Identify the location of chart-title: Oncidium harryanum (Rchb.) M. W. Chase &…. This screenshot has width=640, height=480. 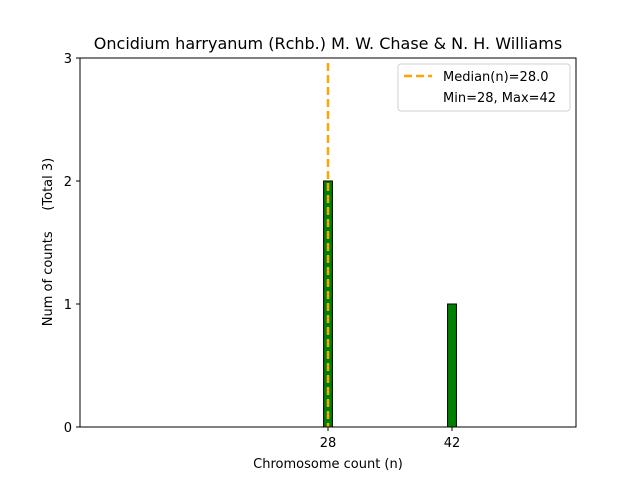
(328, 43).